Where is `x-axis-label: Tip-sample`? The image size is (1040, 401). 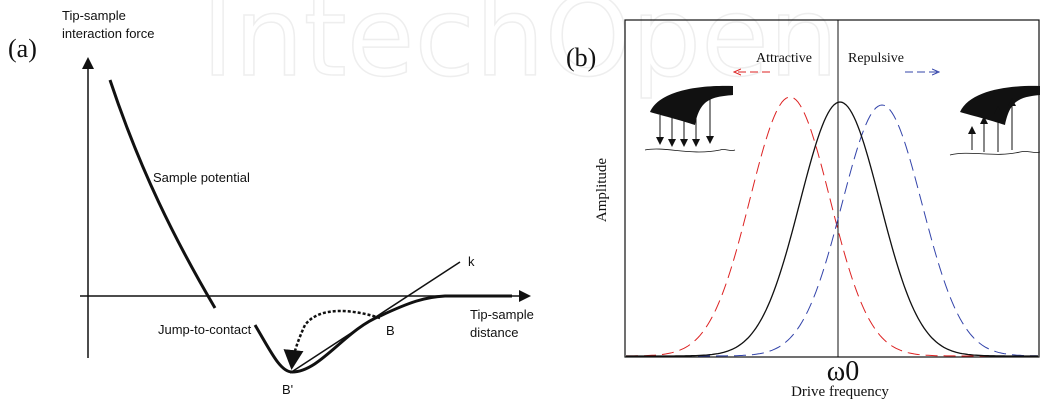 x-axis-label: Tip-sample is located at coordinates (502, 314).